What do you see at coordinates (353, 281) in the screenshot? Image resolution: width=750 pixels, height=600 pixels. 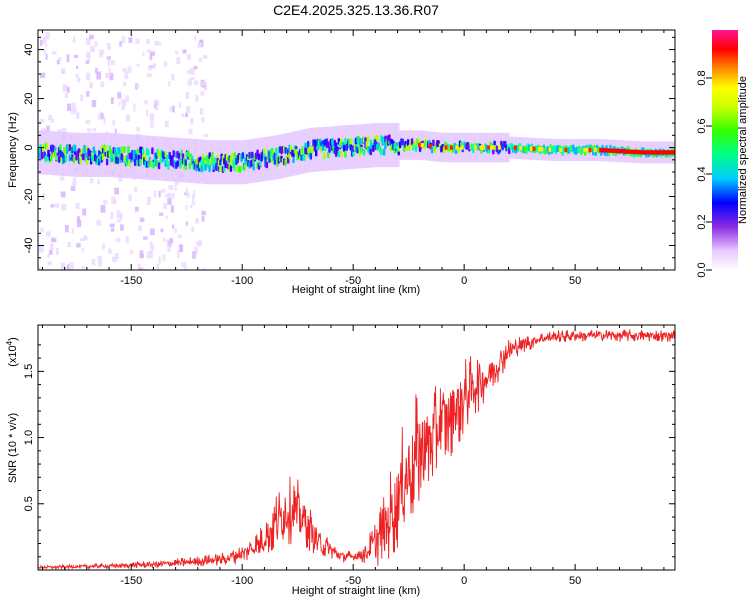 I see `spectrogram-xtick-label: -50` at bounding box center [353, 281].